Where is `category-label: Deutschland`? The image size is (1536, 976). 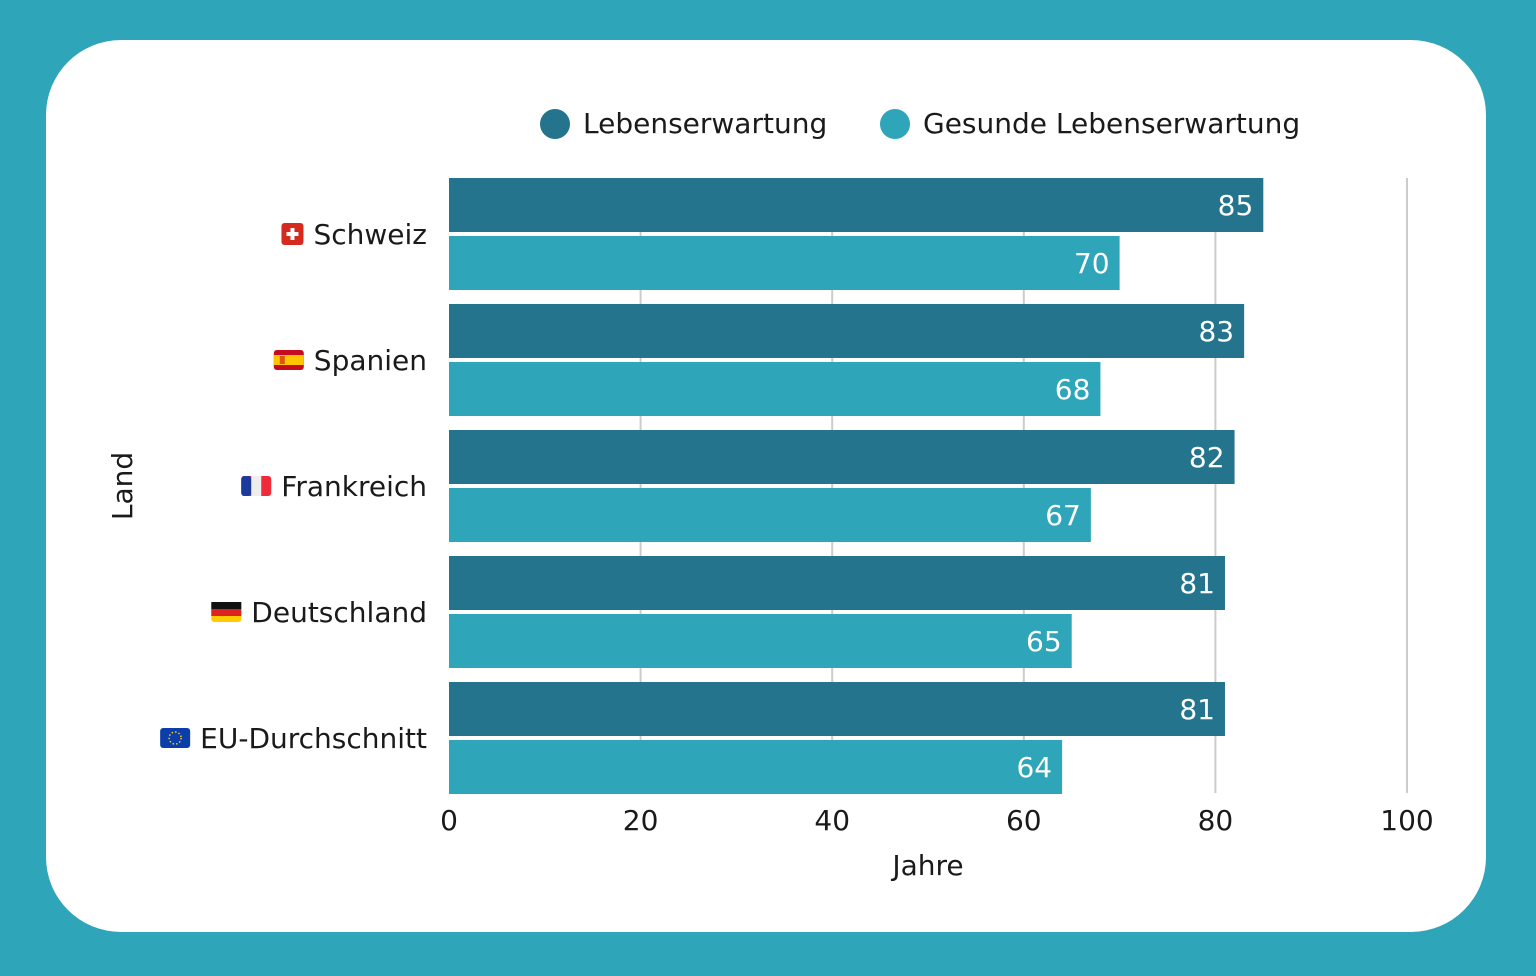 category-label: Deutschland is located at coordinates (339, 612).